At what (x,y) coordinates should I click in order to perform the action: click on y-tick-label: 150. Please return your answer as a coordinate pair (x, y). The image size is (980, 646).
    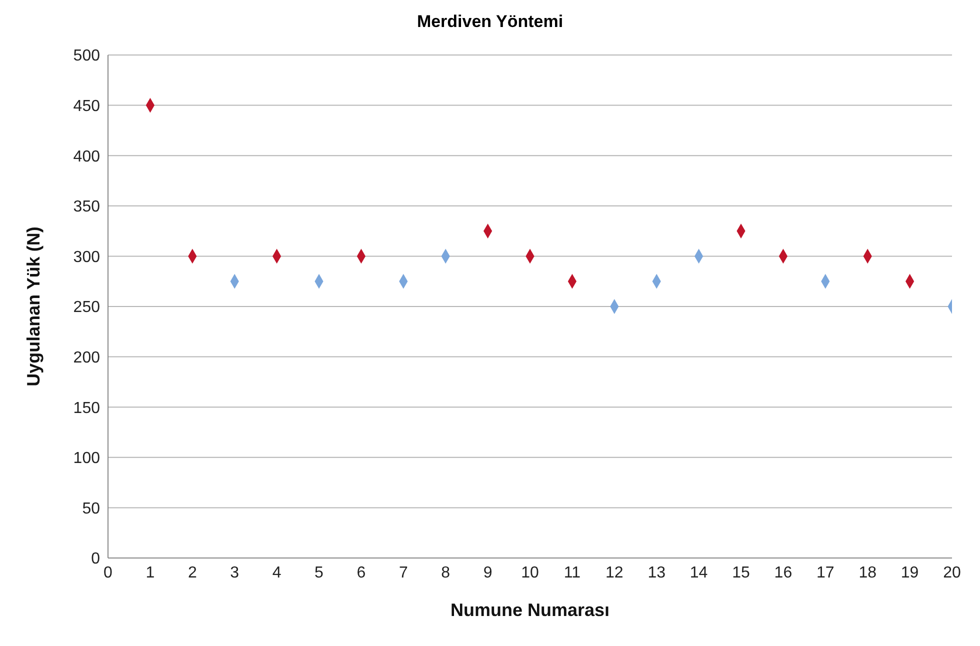
    Looking at the image, I should click on (86, 408).